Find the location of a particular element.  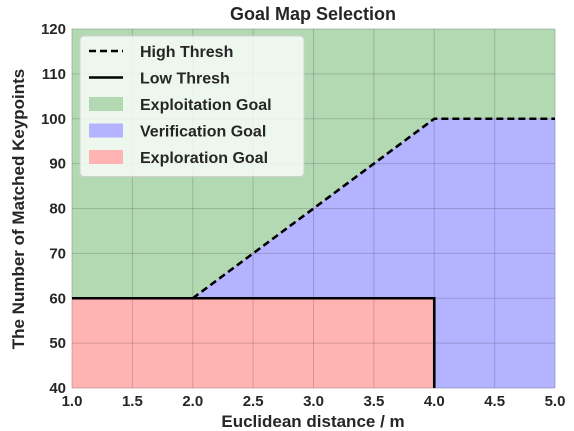

y-axis-ticks: 40 50 60 70 80 90 100 110 120 is located at coordinates (53, 209).